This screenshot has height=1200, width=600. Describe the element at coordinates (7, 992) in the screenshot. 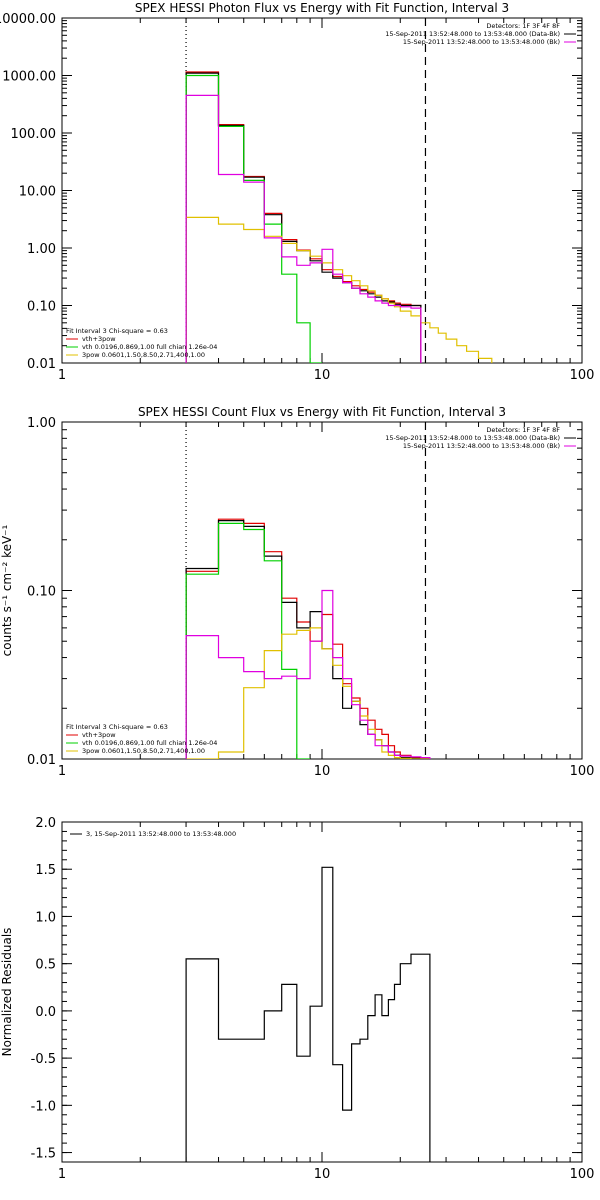

I see `y-axis-label: Normalized Residuals` at that location.